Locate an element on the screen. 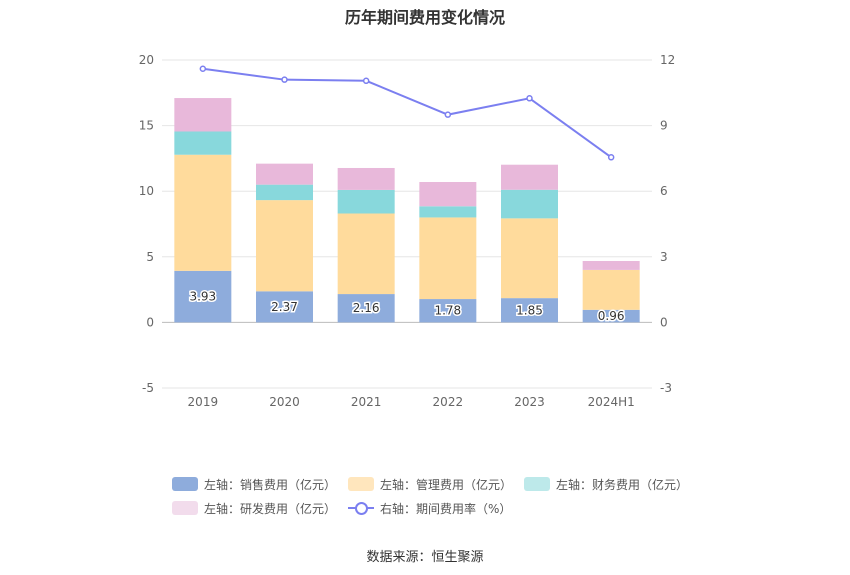  legend-item-sales: 左轴：销售费用（亿元） is located at coordinates (254, 484).